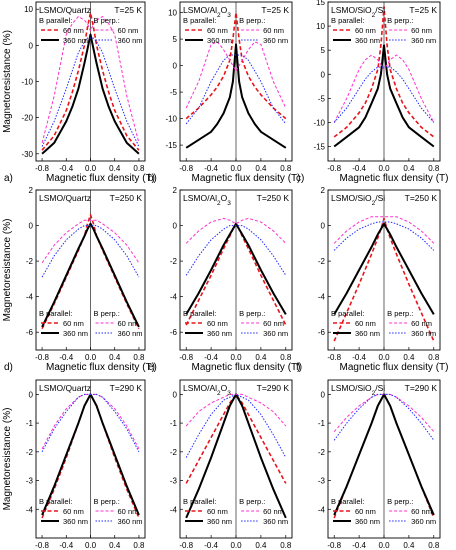 This screenshot has height=550, width=456. What do you see at coordinates (8, 178) in the screenshot?
I see `panel-letter: a)` at bounding box center [8, 178].